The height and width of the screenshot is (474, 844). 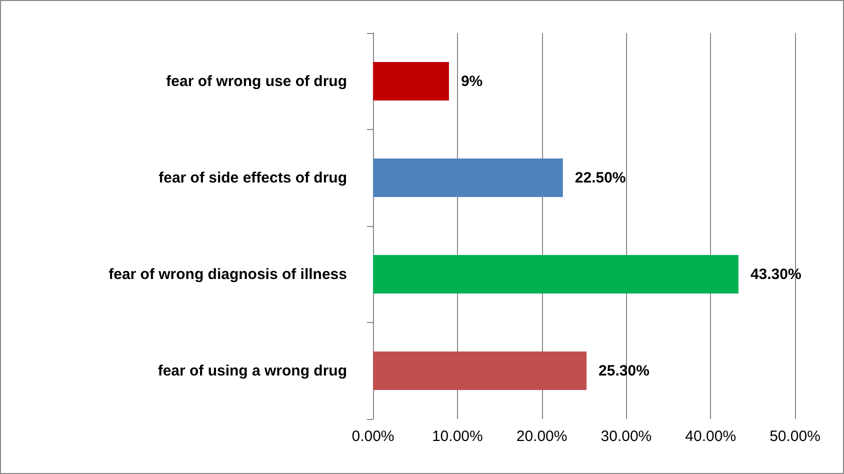 I want to click on y-tick-label: fear of wrong diagnosis of illness, so click(x=227, y=274).